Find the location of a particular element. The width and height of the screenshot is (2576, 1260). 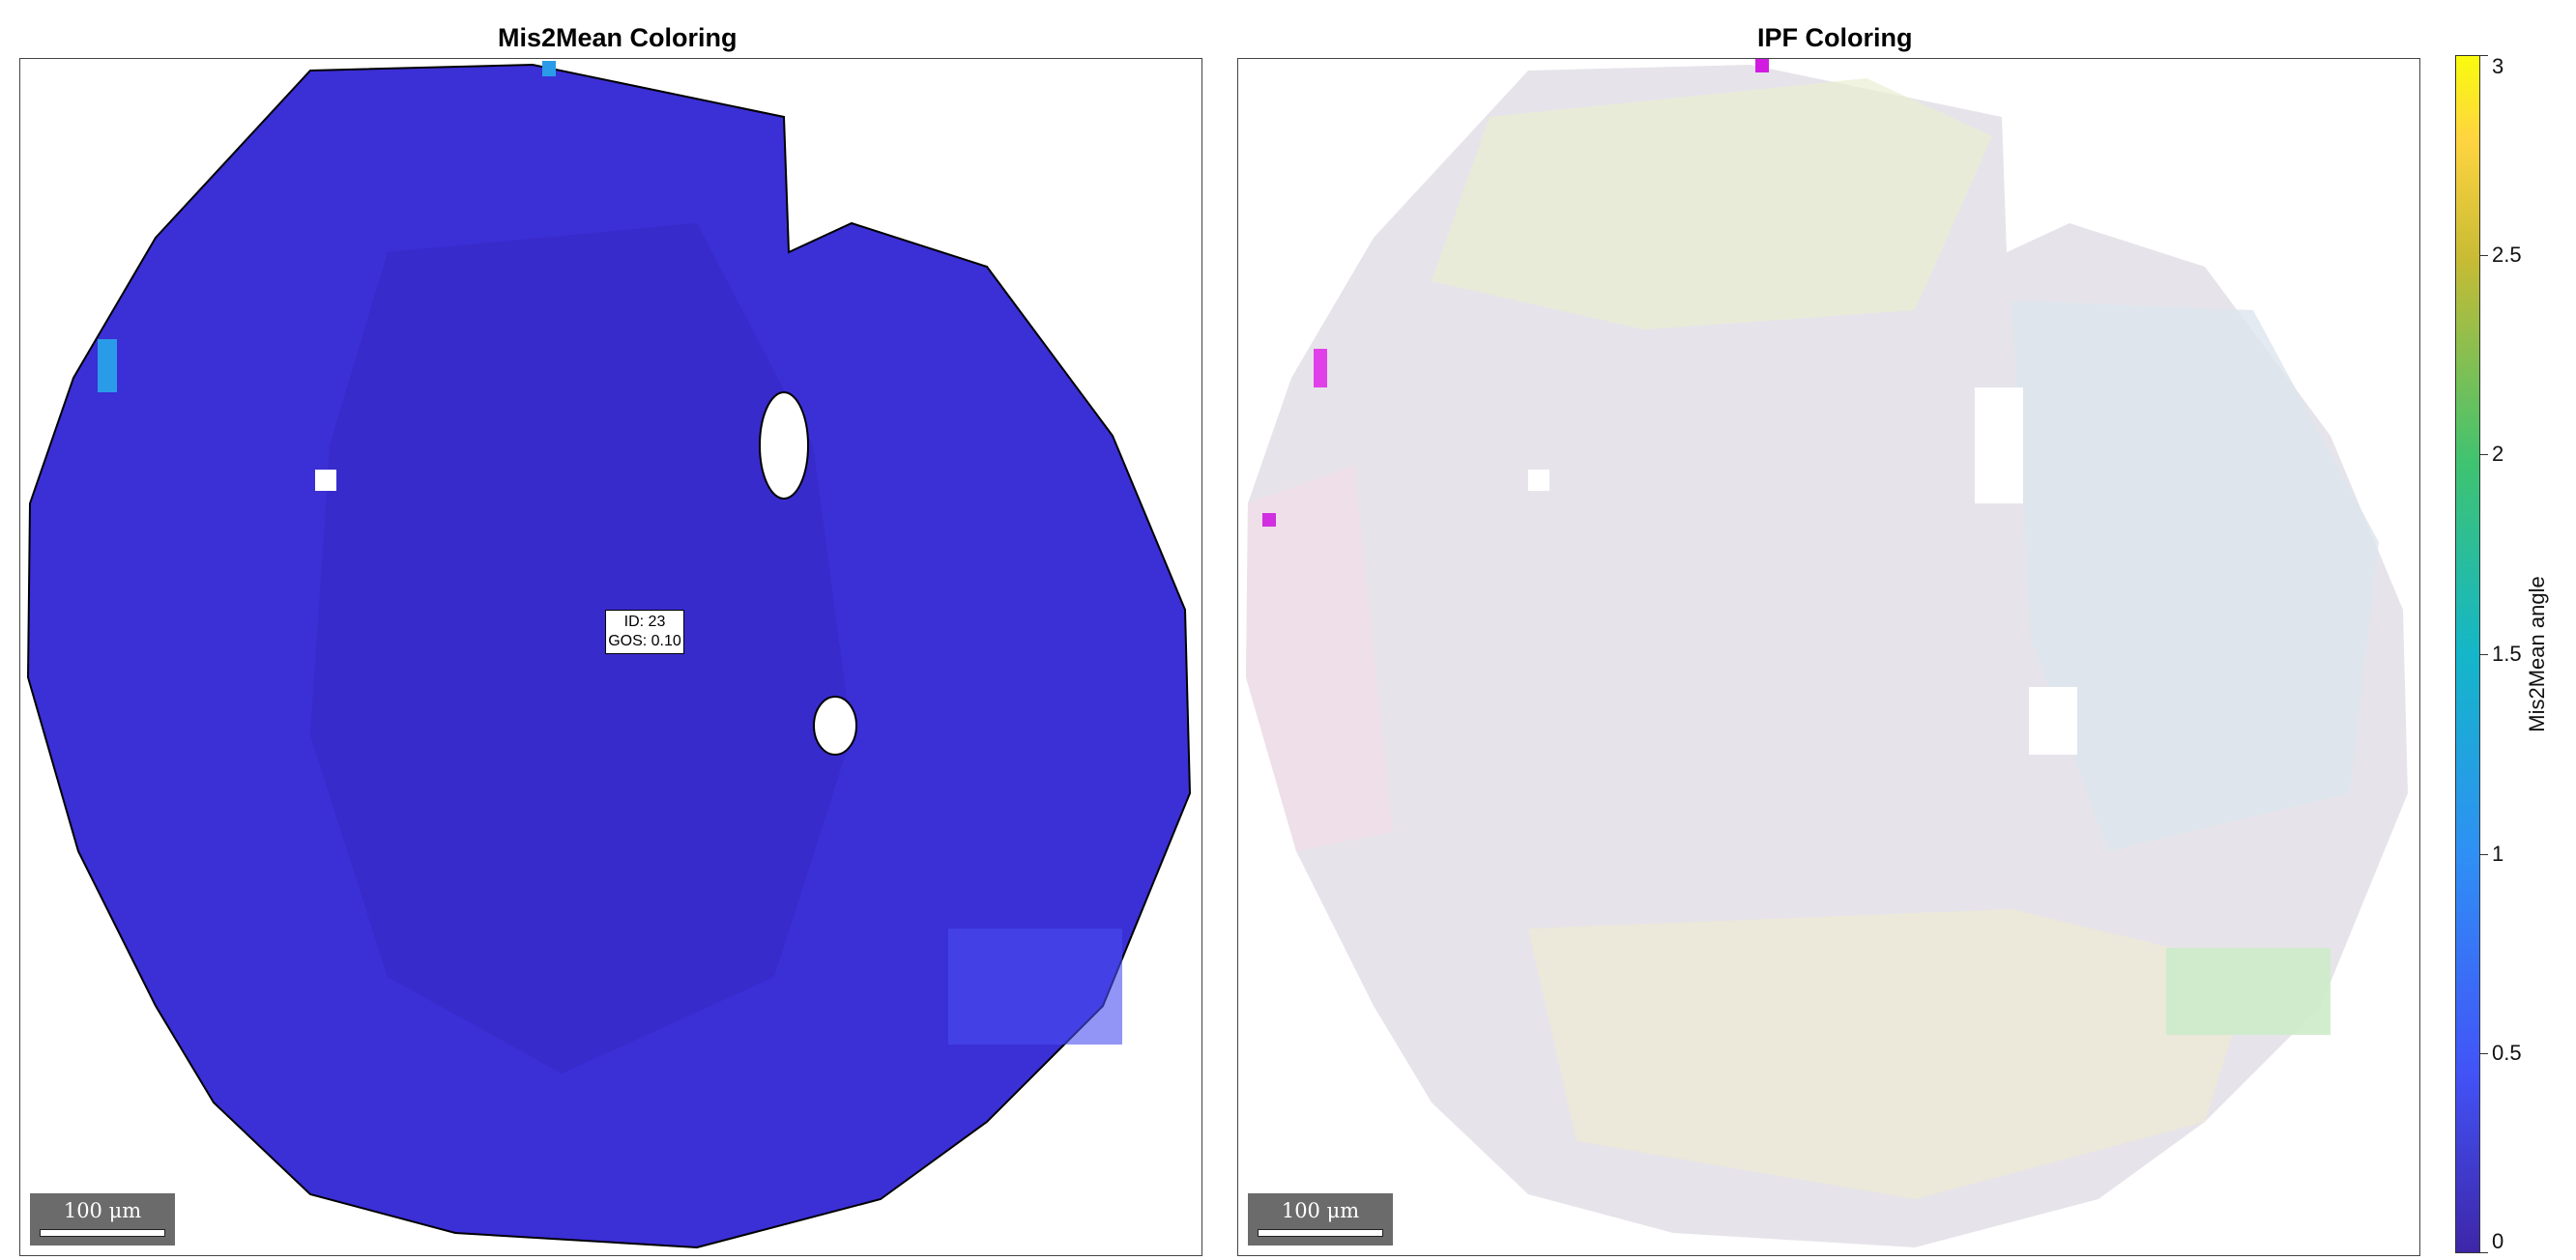

right-panel-title: IPF Coloring is located at coordinates (1835, 37).